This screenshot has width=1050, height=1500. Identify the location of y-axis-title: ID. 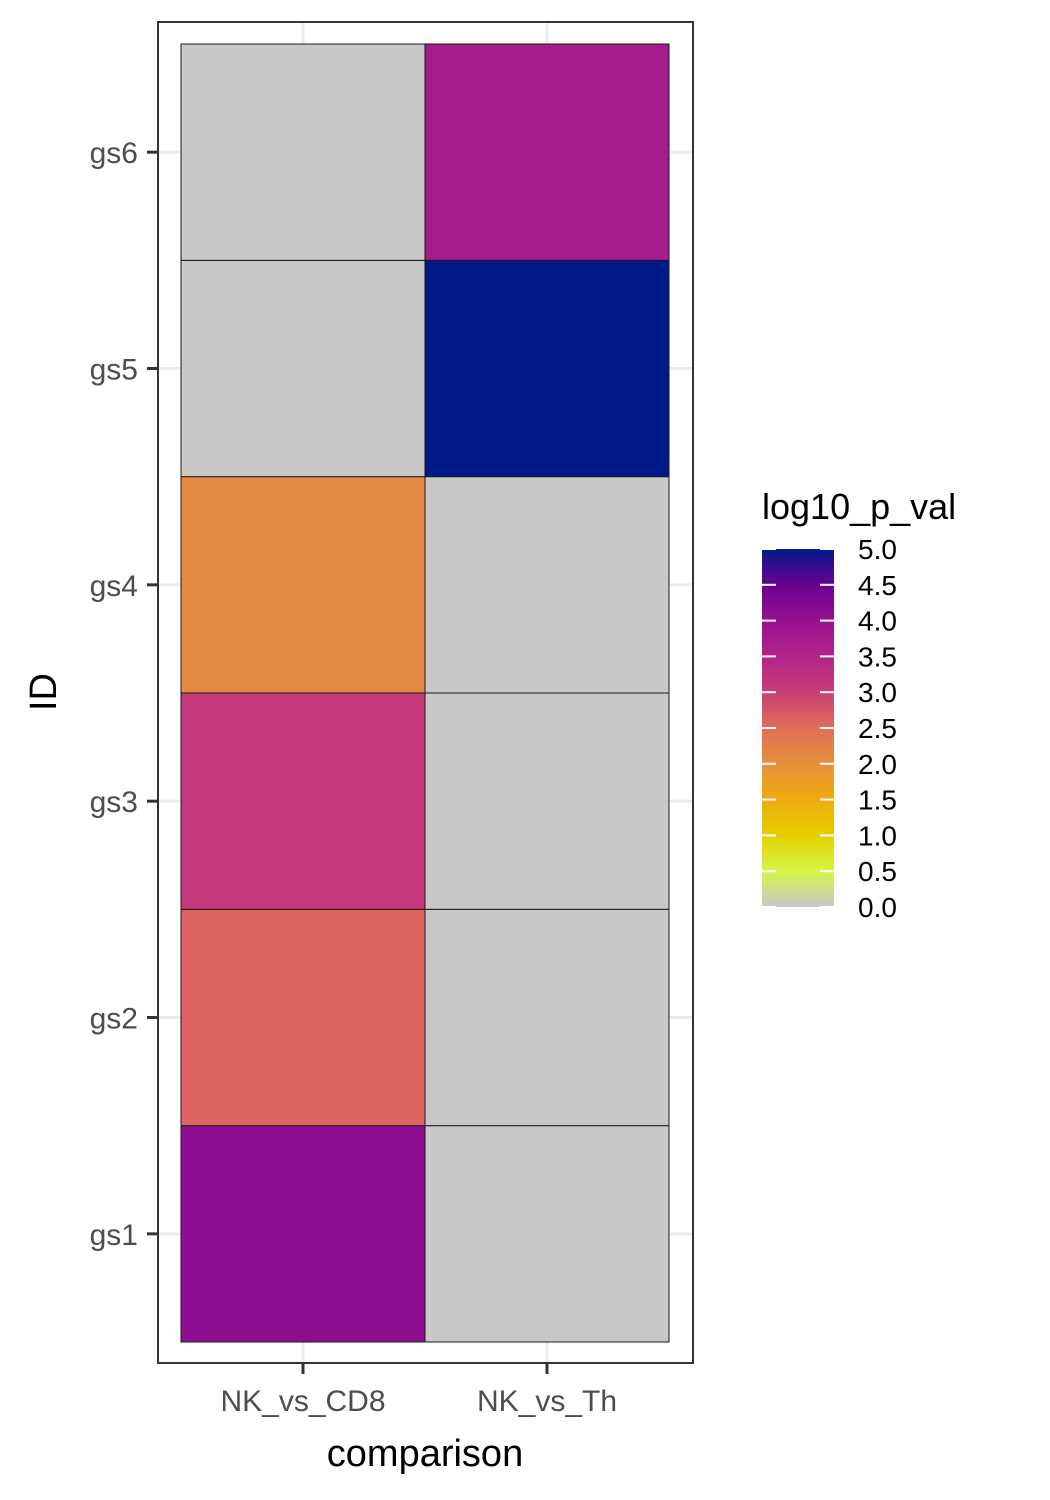
(44, 692).